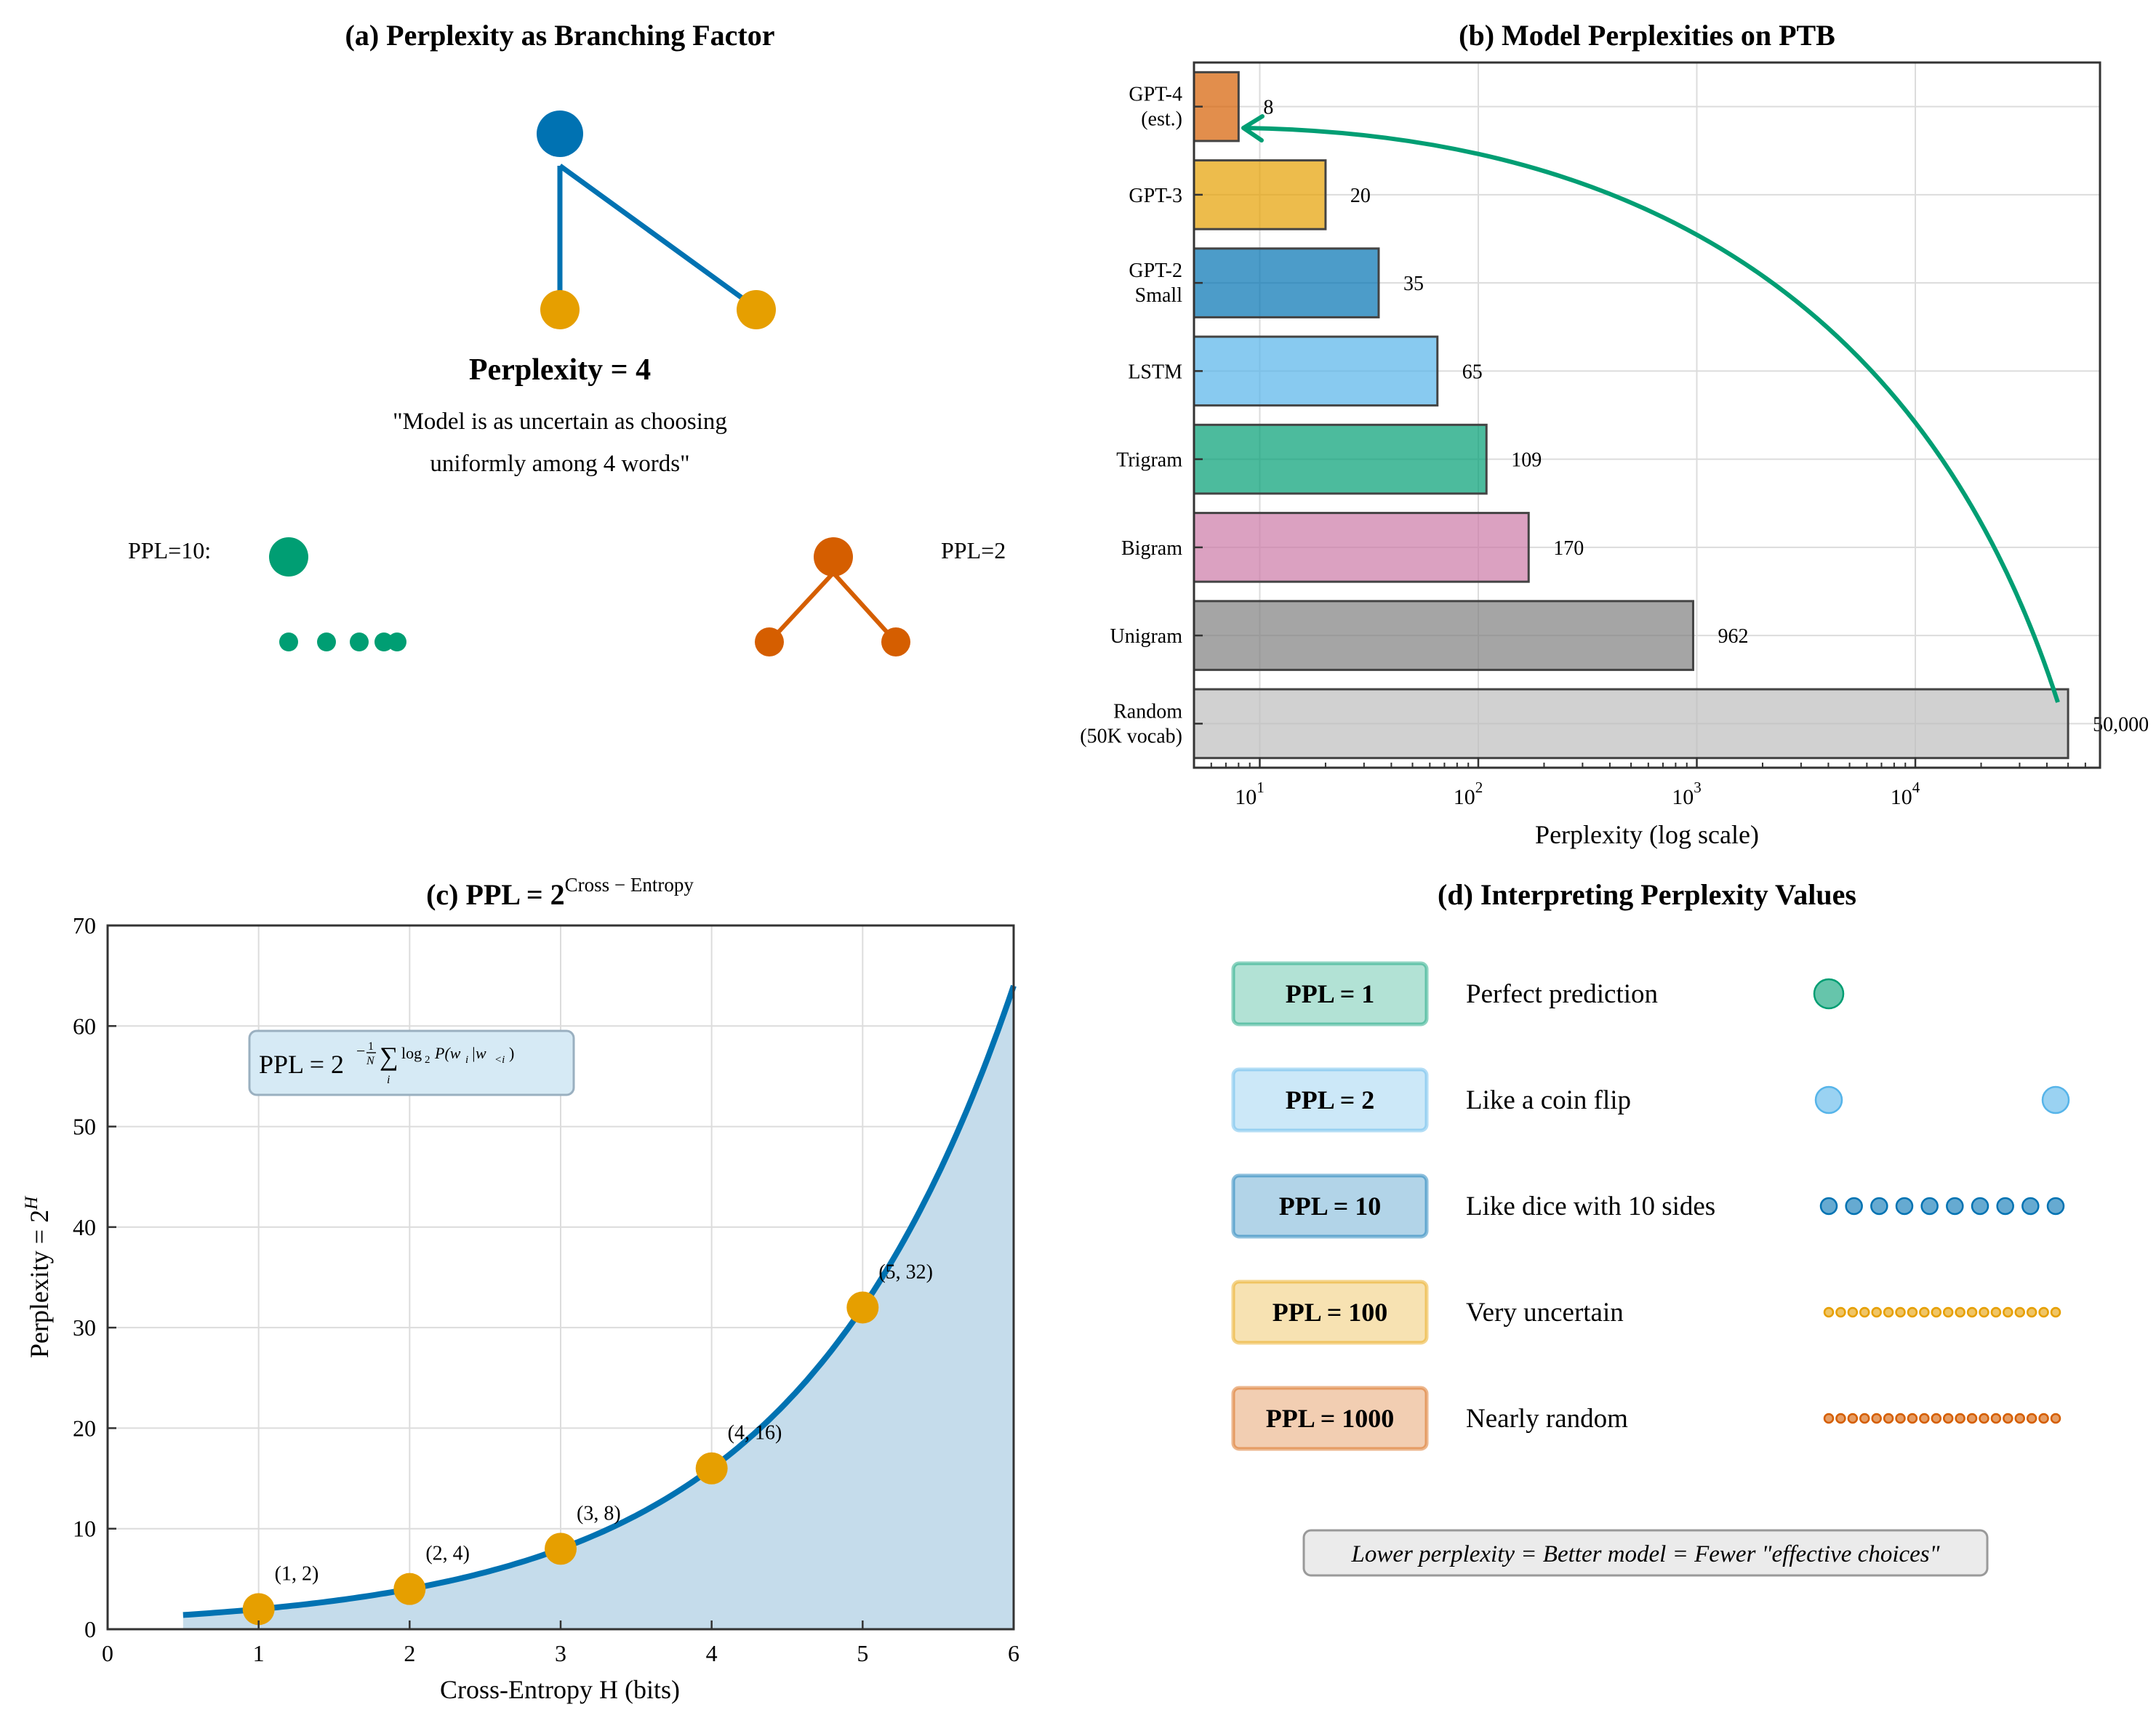 The width and height of the screenshot is (2156, 1723). What do you see at coordinates (1545, 1313) in the screenshot?
I see `ppl-description: Very uncertain` at bounding box center [1545, 1313].